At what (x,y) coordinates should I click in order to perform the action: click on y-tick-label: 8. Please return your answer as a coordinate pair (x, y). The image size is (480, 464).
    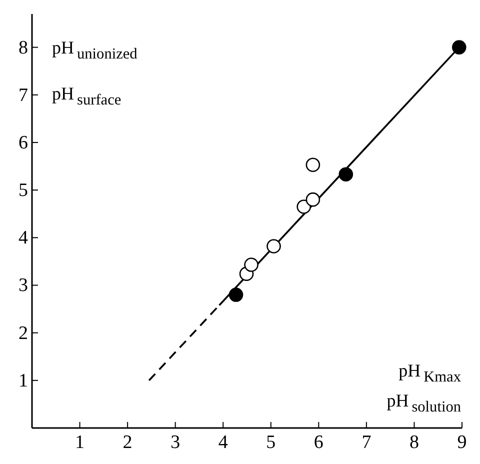
    Looking at the image, I should click on (23, 47).